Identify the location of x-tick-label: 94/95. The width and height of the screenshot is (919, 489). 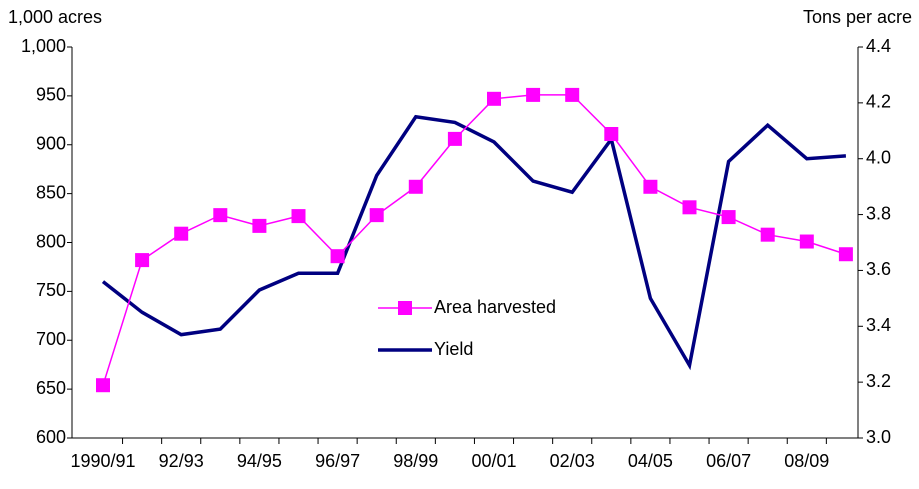
(259, 461).